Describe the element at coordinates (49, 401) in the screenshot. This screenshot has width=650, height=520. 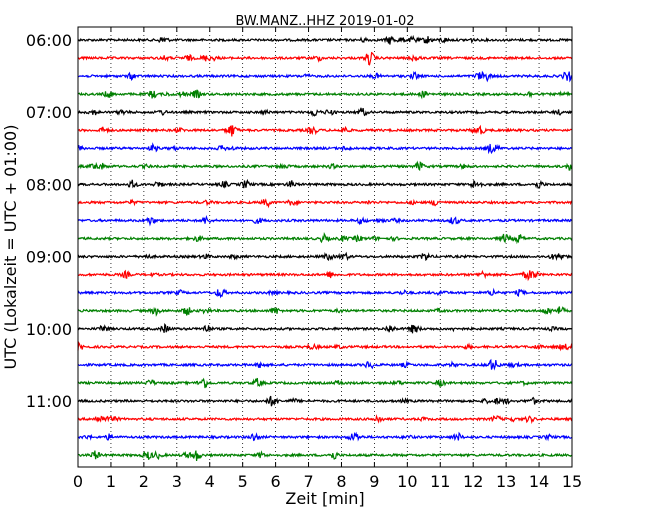
I see `y-tick-label: 11:00` at that location.